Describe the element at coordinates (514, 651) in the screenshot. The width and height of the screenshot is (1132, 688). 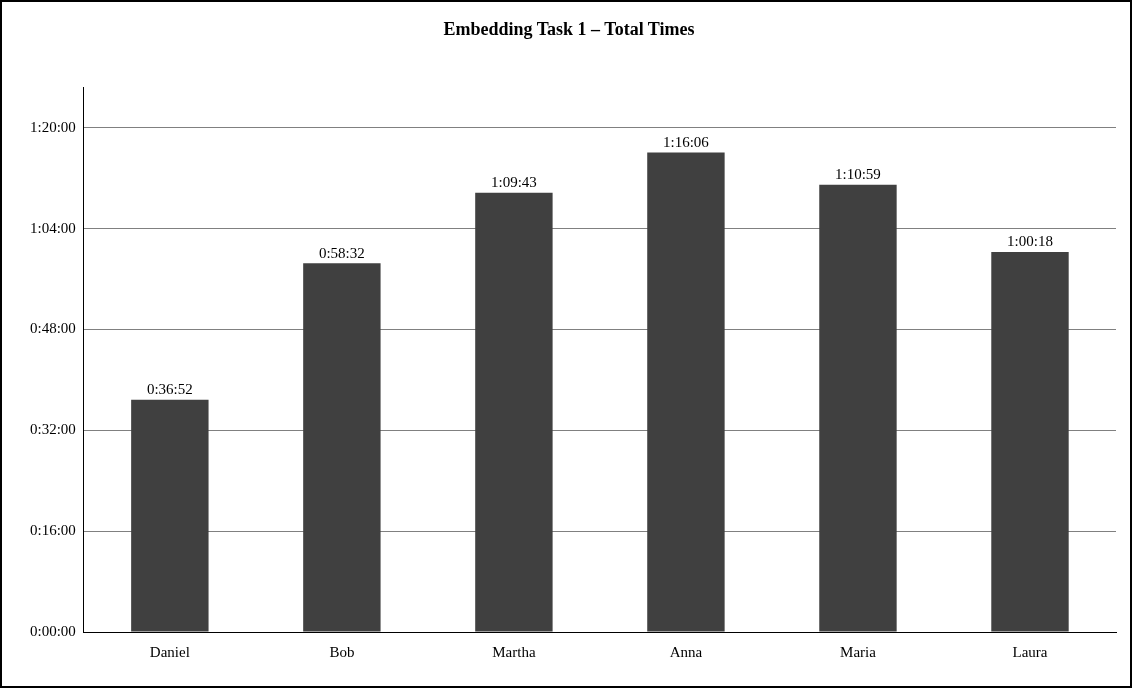
I see `x-tick-label: Martha` at that location.